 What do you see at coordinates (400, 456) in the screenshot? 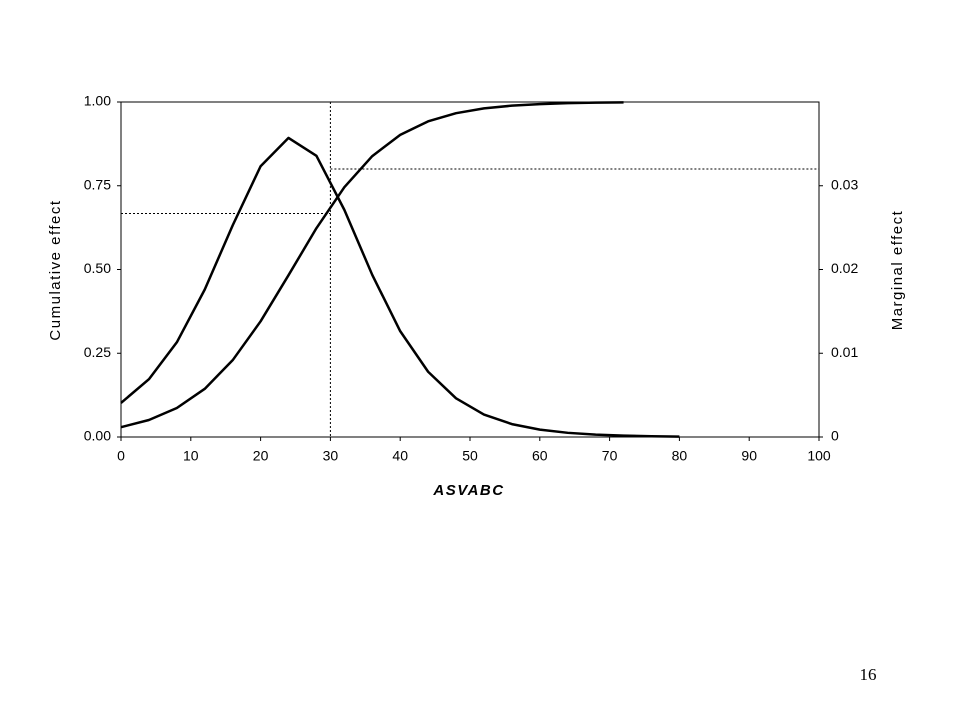
I see `x-tick-label: 40` at bounding box center [400, 456].